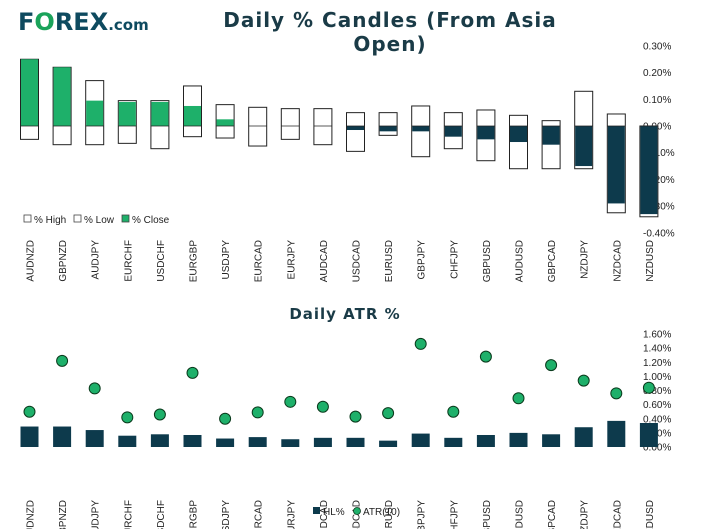 The width and height of the screenshot is (712, 529). What do you see at coordinates (389, 514) in the screenshot?
I see `atr-x-label: EURUSD` at bounding box center [389, 514].